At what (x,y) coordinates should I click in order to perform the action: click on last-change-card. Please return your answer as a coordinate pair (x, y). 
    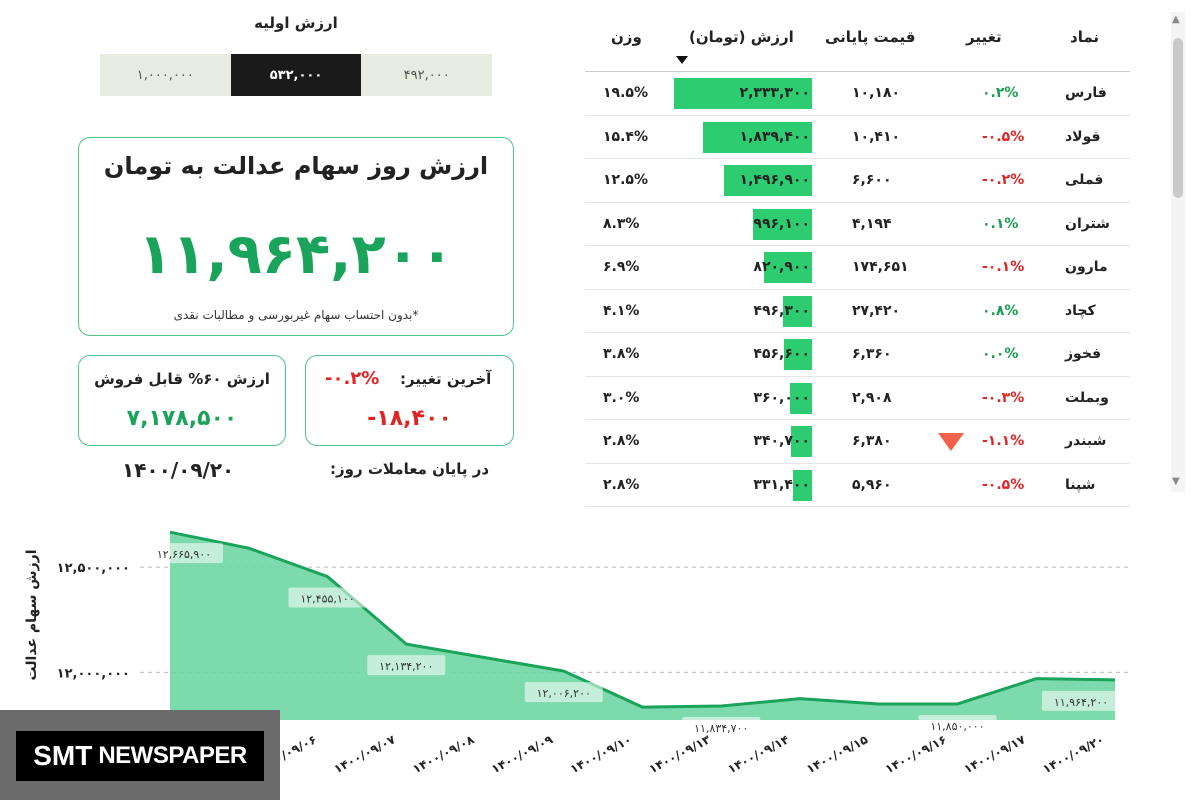
    Looking at the image, I should click on (409, 400).